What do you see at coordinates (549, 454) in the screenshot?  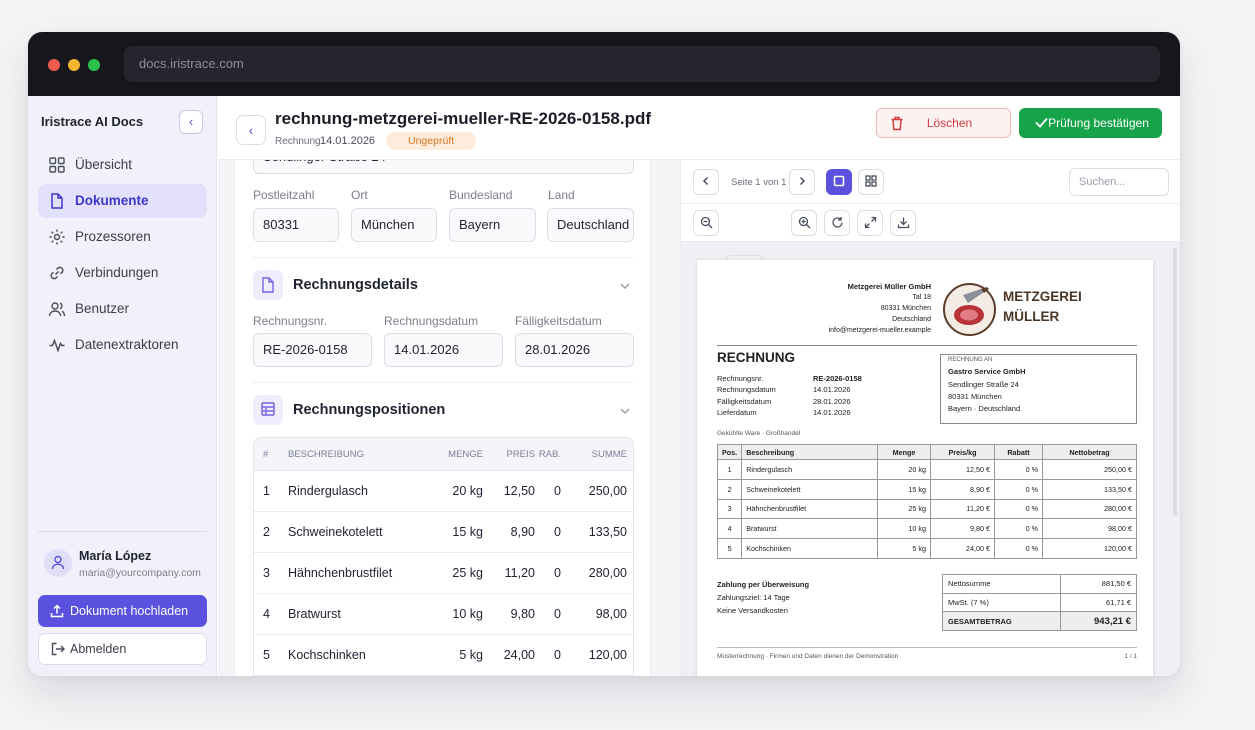 I see `col-discount: RAB.` at bounding box center [549, 454].